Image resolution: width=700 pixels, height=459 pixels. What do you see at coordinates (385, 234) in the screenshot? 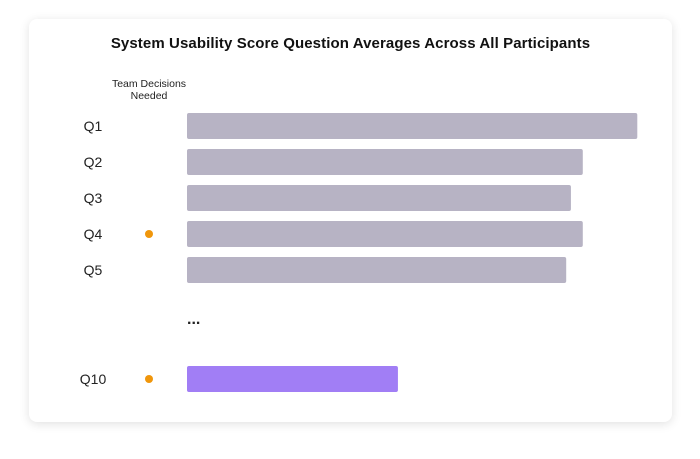
I see `bar-q4` at bounding box center [385, 234].